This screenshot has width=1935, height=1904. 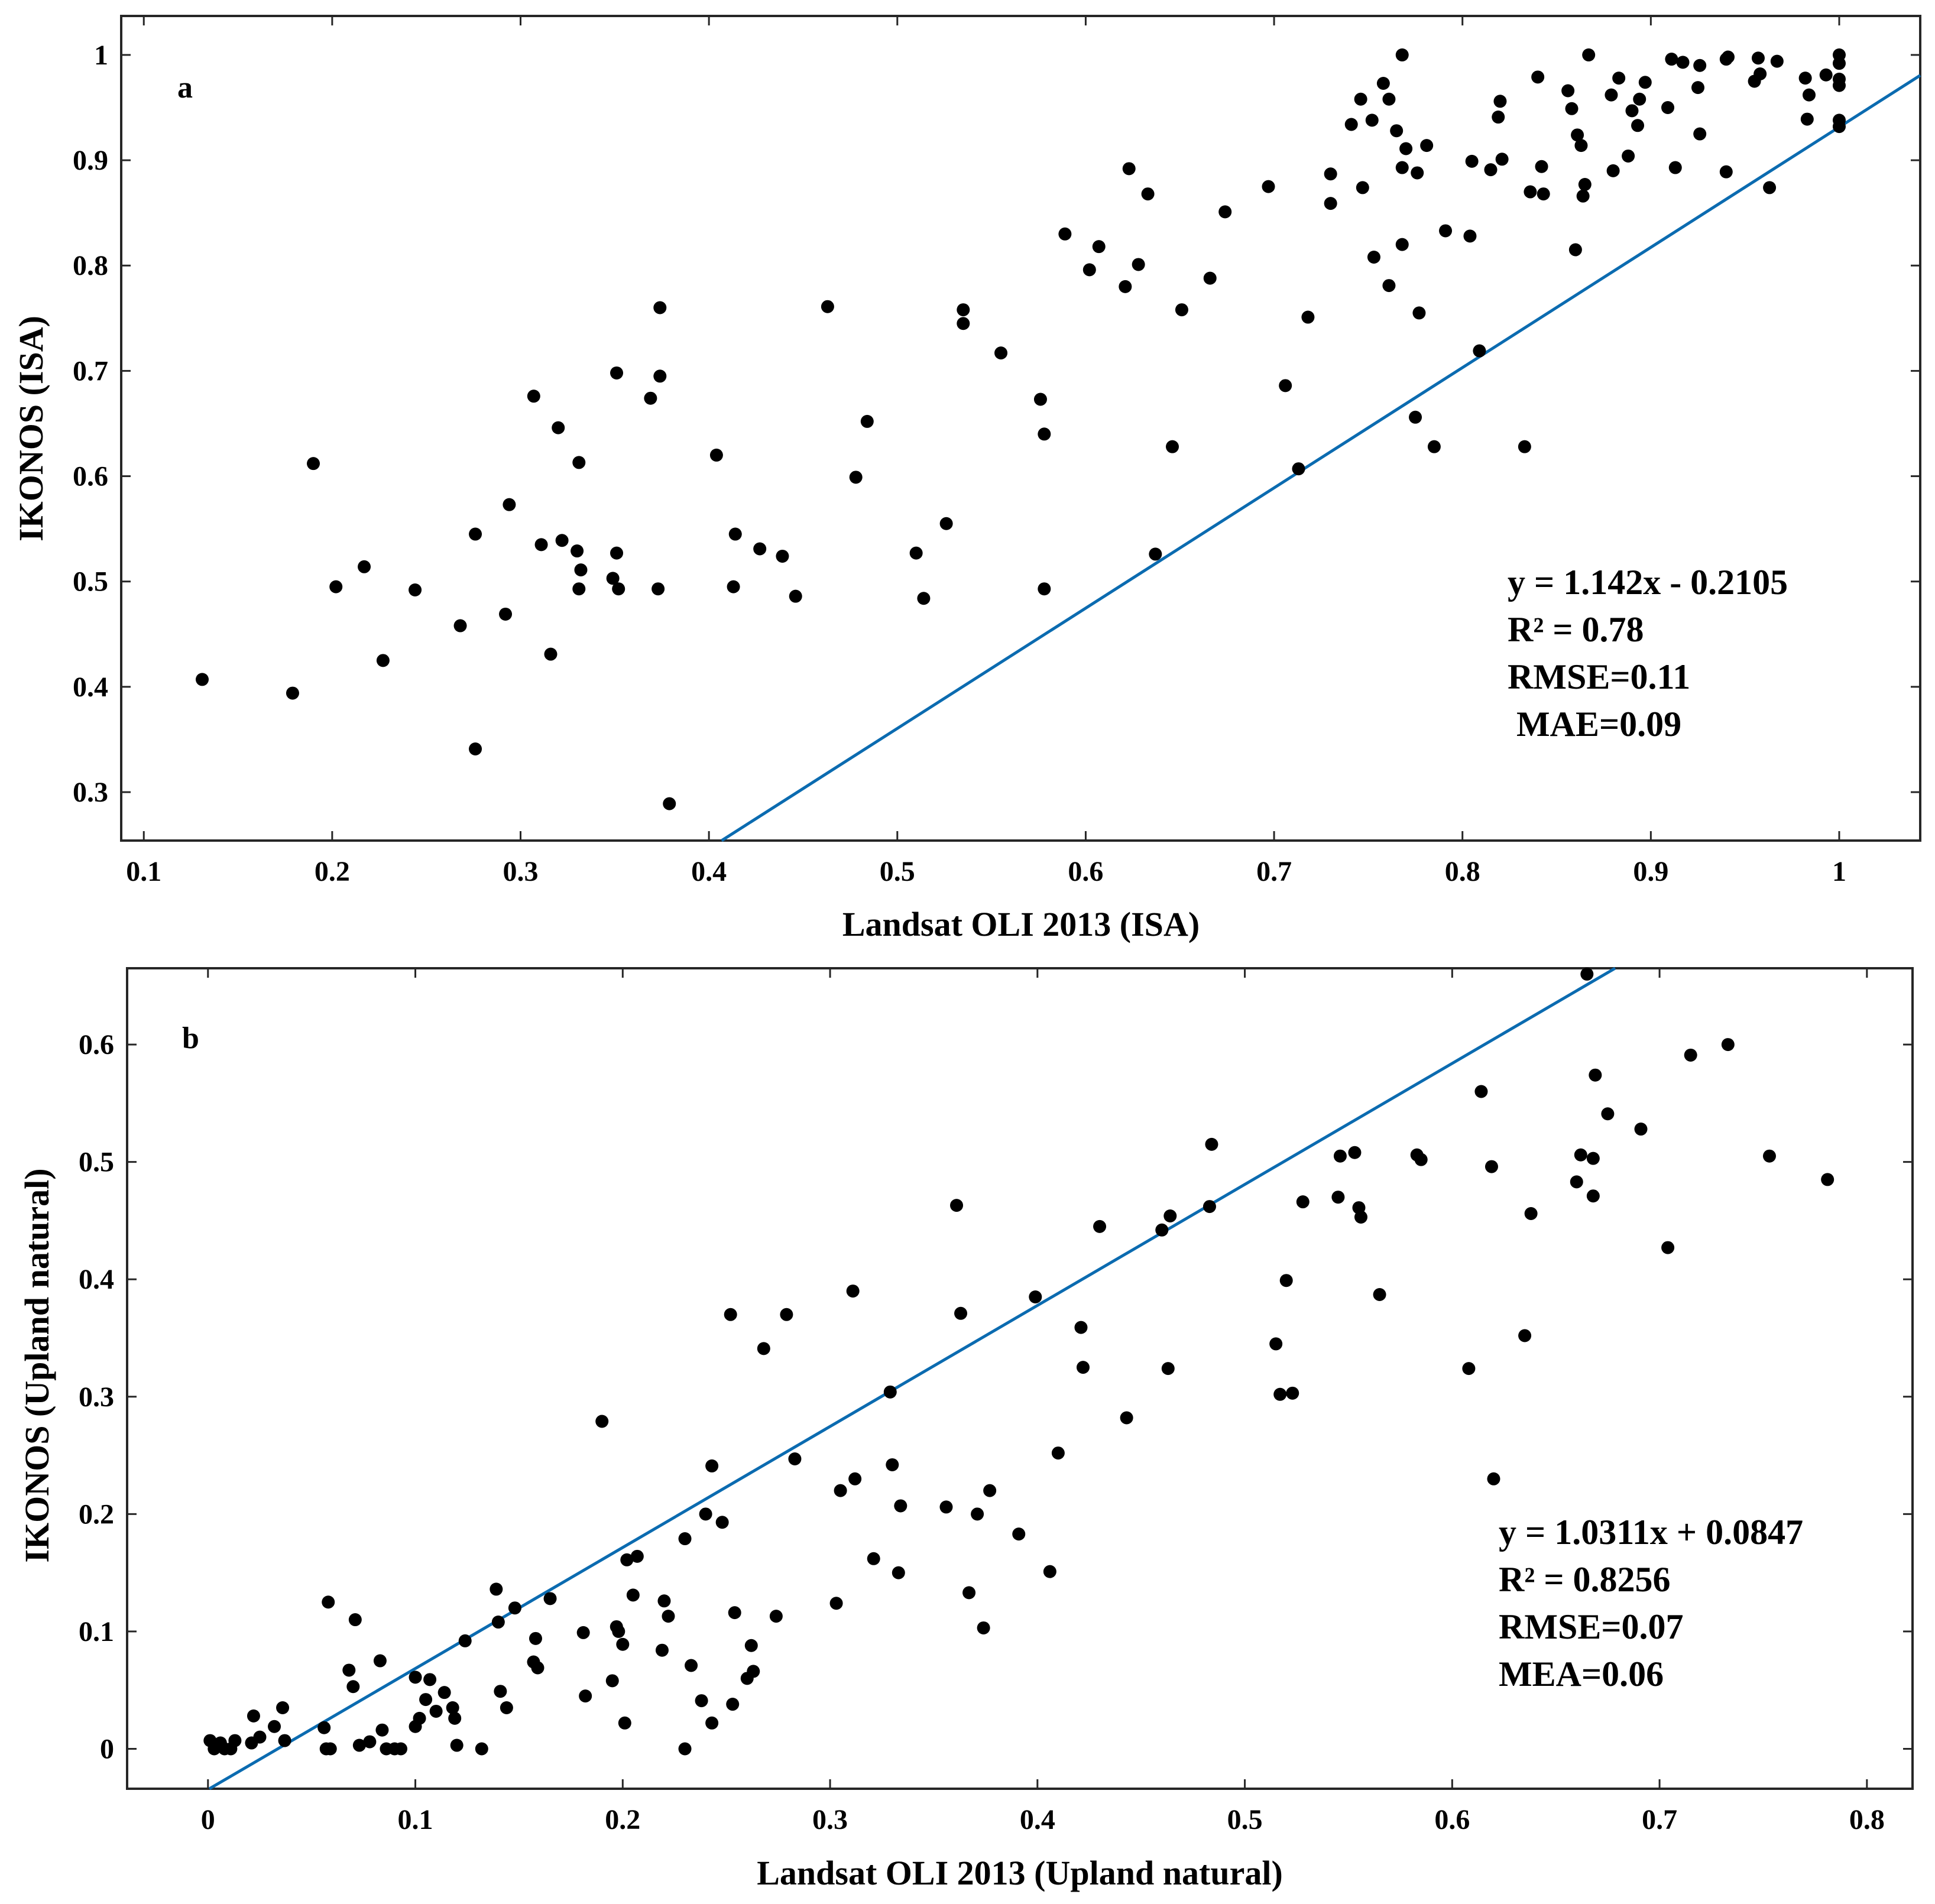 I want to click on x-tick-label: 0.1, so click(x=415, y=1820).